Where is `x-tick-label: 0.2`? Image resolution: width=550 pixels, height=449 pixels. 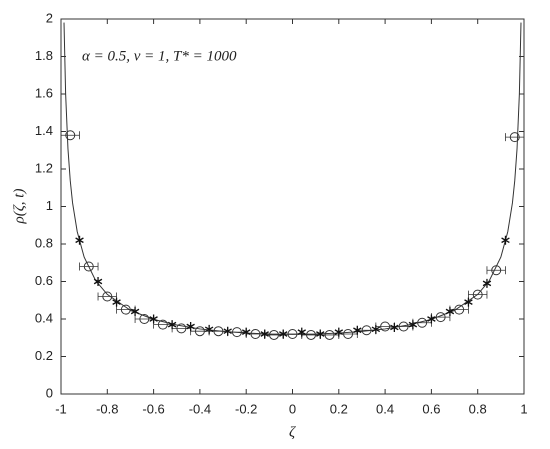
x-tick-label: 0.2 is located at coordinates (339, 408).